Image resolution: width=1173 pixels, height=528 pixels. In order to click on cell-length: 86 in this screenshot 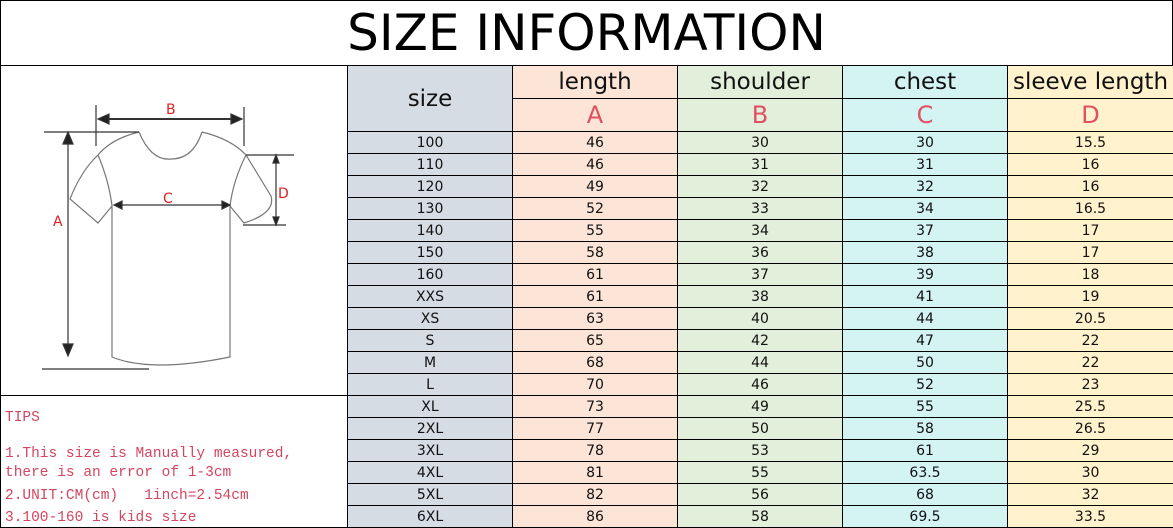, I will do `click(595, 516)`.